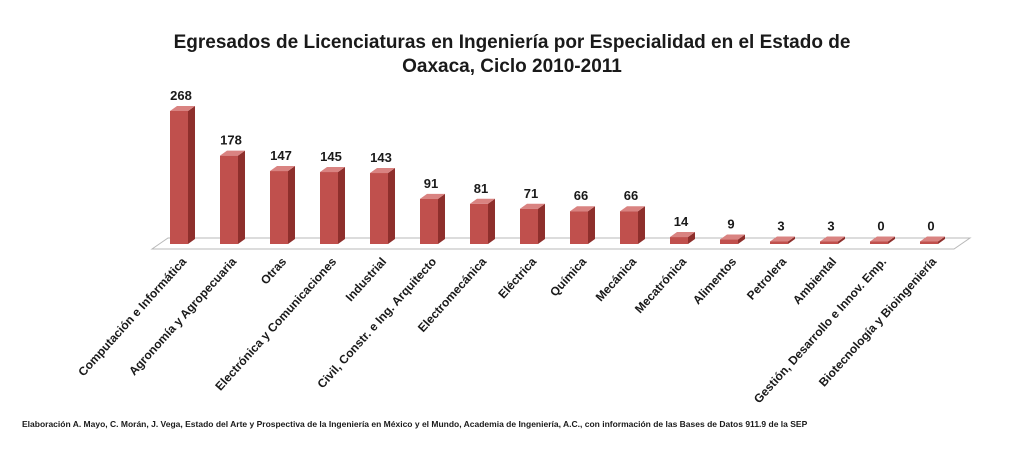  I want to click on category-label: Mecatrónica, so click(660, 285).